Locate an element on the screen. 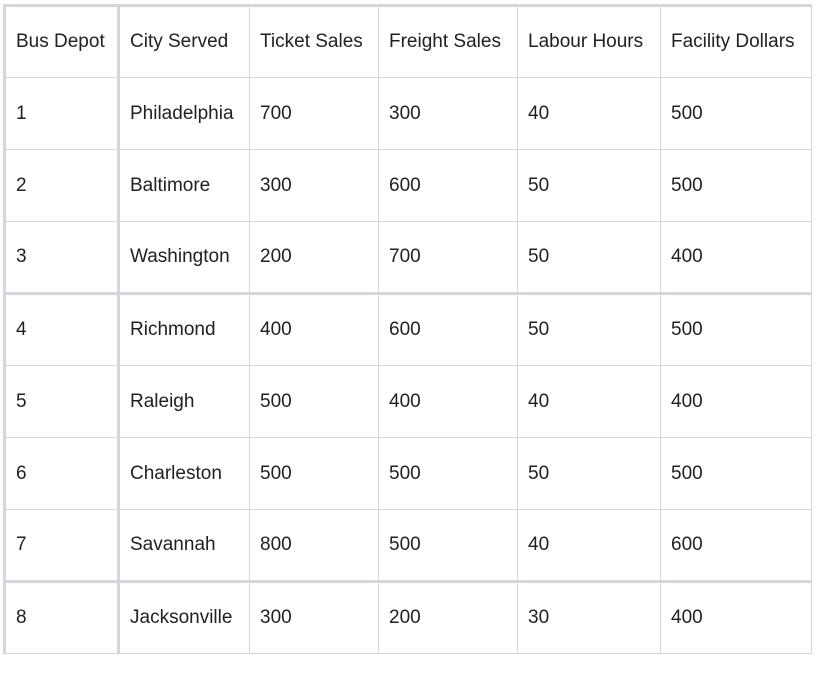 This screenshot has width=820, height=676. cell-bus-depot: 8 is located at coordinates (62, 617).